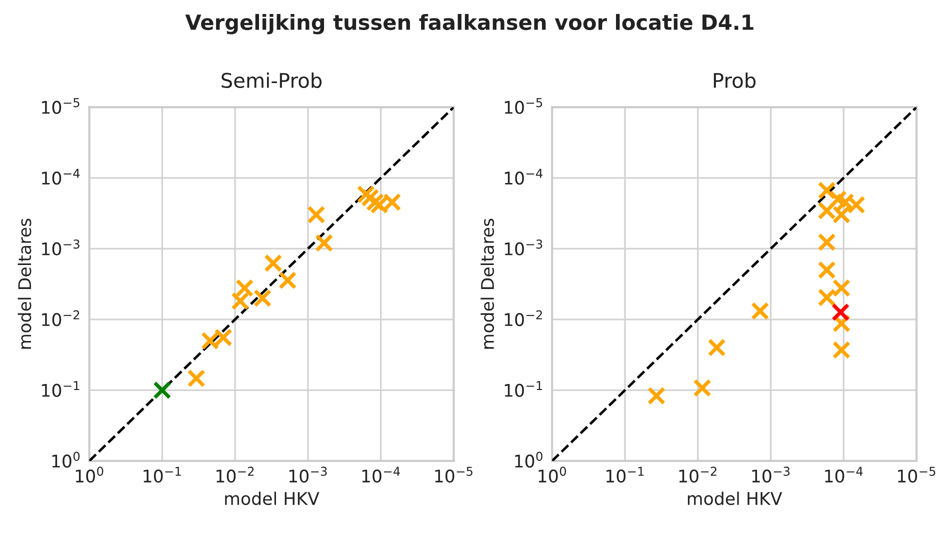 The image size is (940, 536). Describe the element at coordinates (735, 80) in the screenshot. I see `chart-title: Prob` at that location.